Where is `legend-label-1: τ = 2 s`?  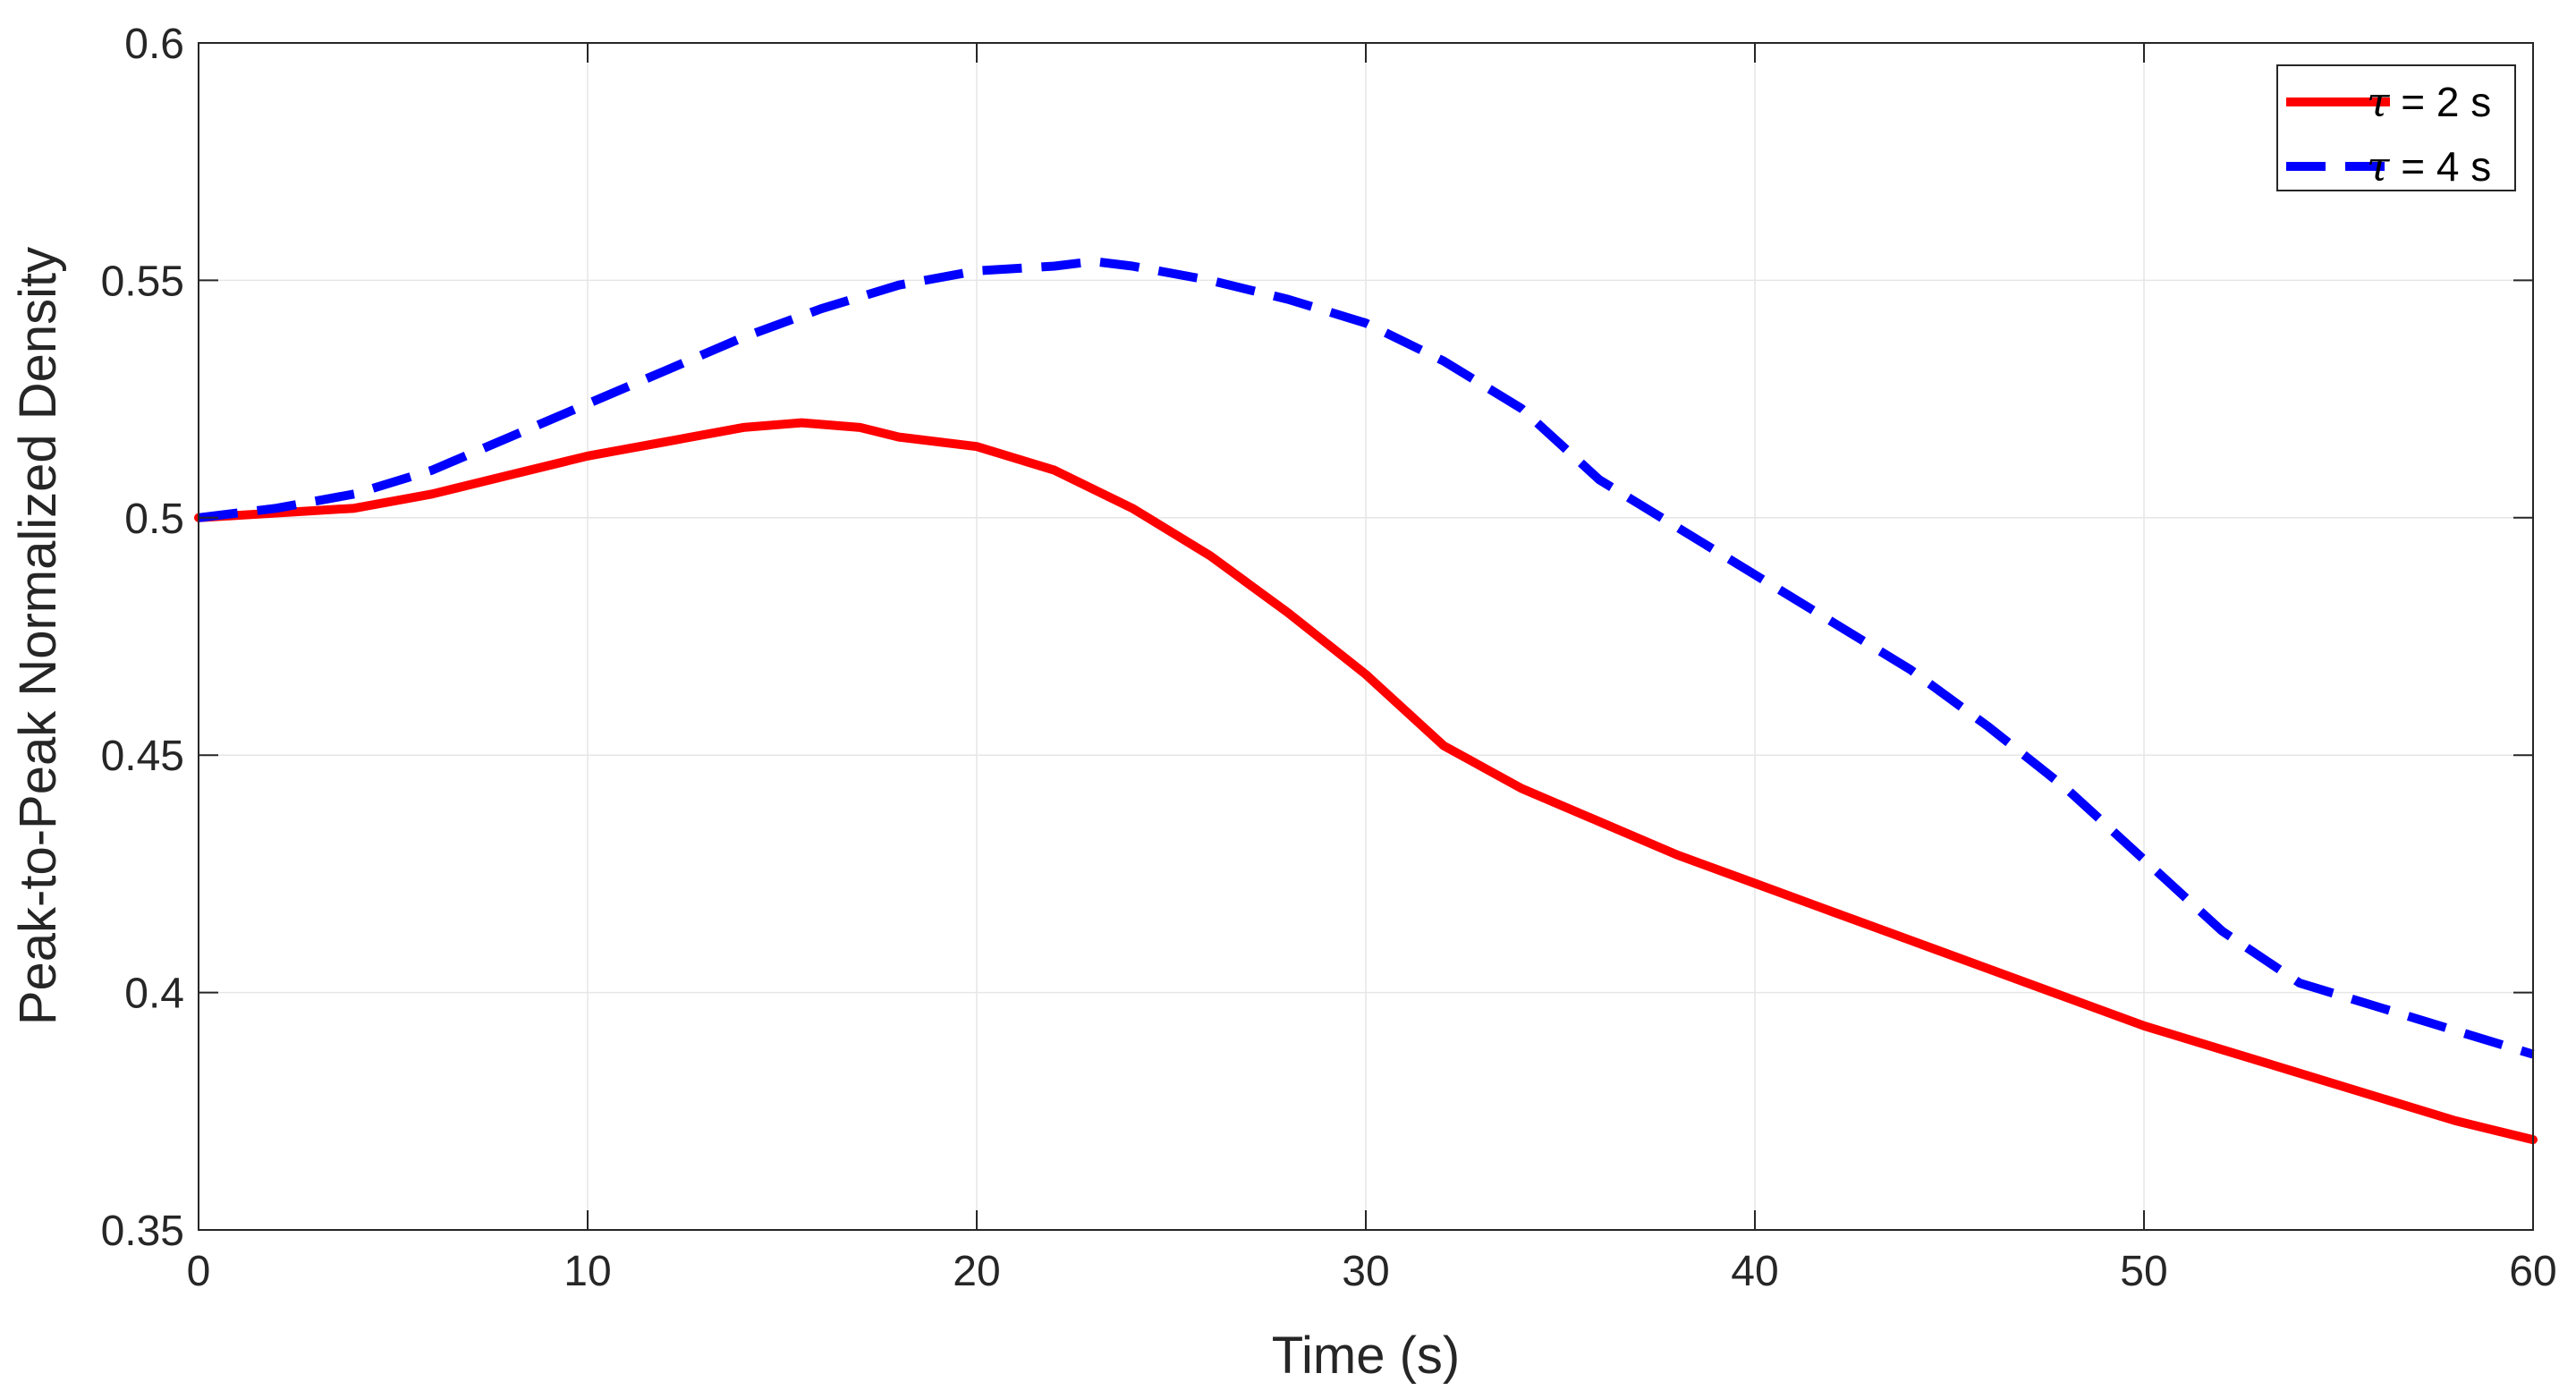
legend-label-1: τ = 2 s is located at coordinates (2429, 102).